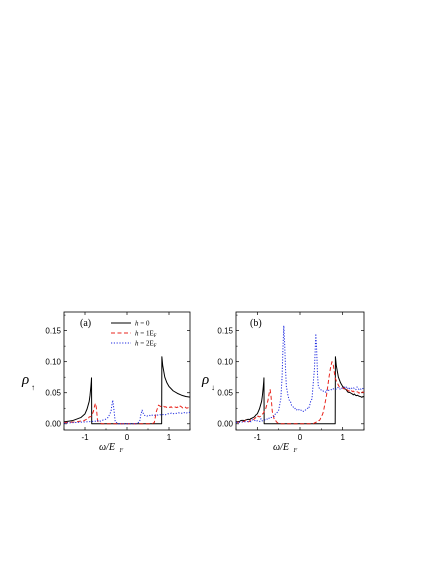 This screenshot has width=436, height=564. I want to click on panel-b: ρ ↓ -1 0 1 0.00 0.05 0.10 0.15 (b) ω/E F, so click(283, 382).